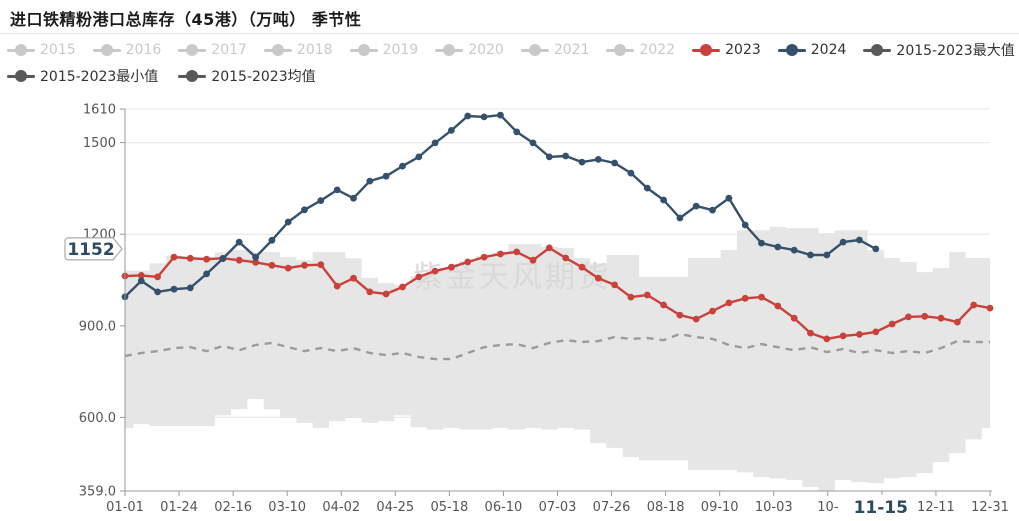 This screenshot has width=1019, height=521. I want to click on svg-text: 359.0, so click(97, 492).